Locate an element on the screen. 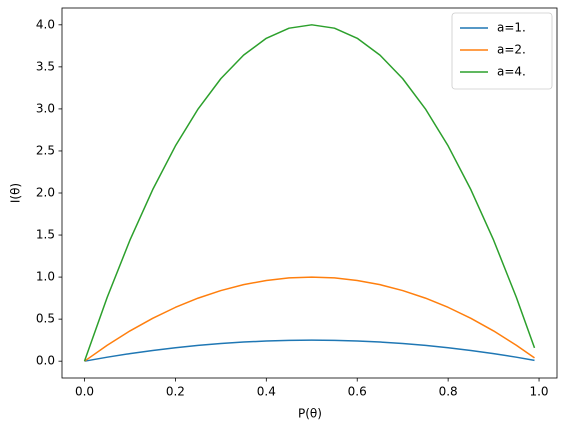 The image size is (567, 432). legend-box is located at coordinates (502, 51).